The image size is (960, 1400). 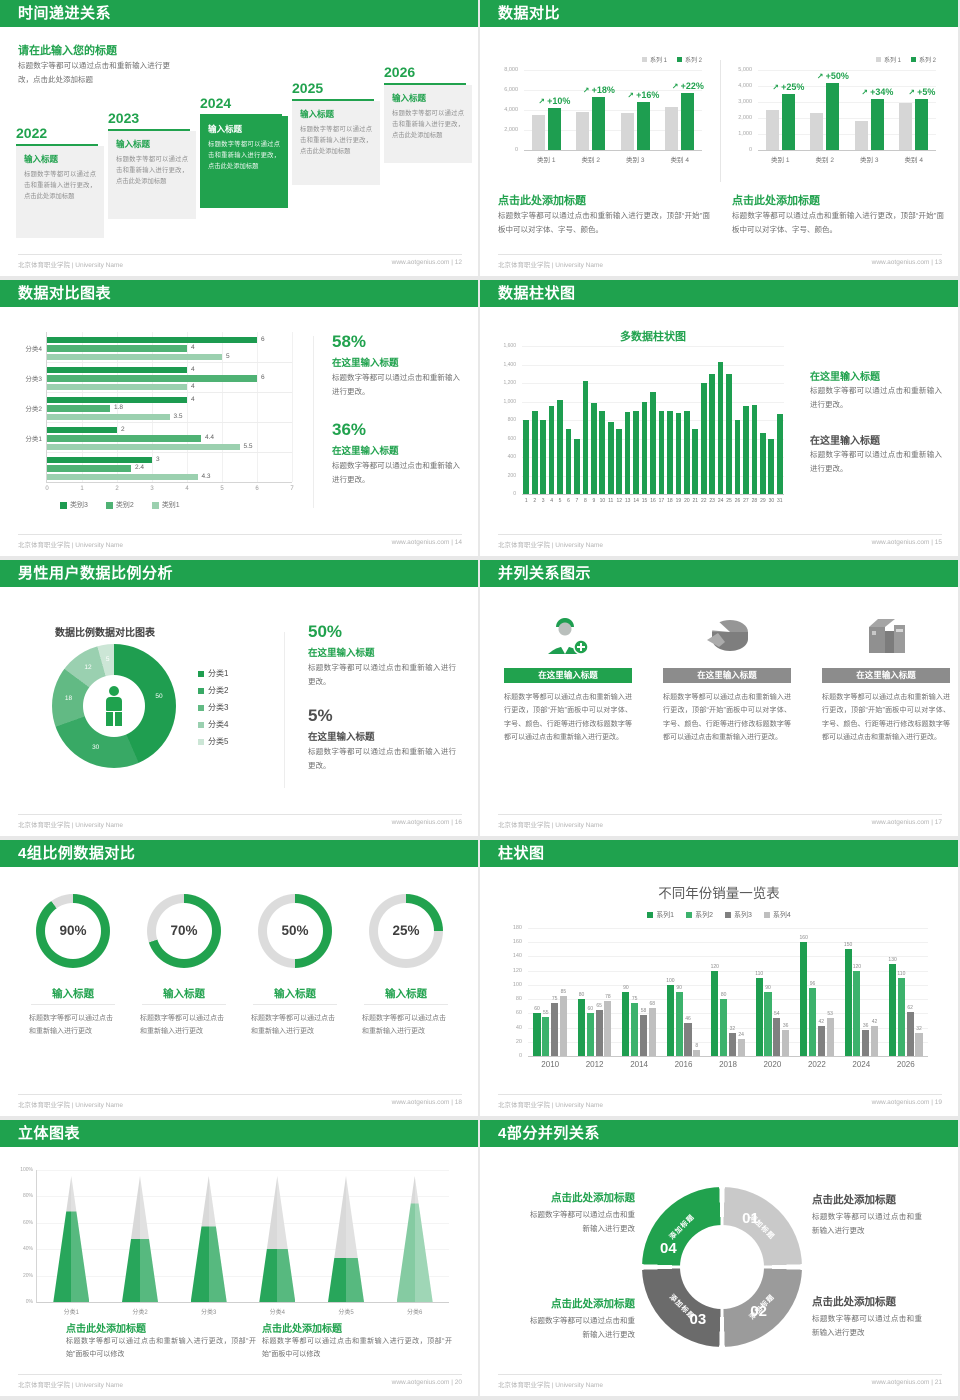 What do you see at coordinates (73, 931) in the screenshot?
I see `ring-hole: 90%` at bounding box center [73, 931].